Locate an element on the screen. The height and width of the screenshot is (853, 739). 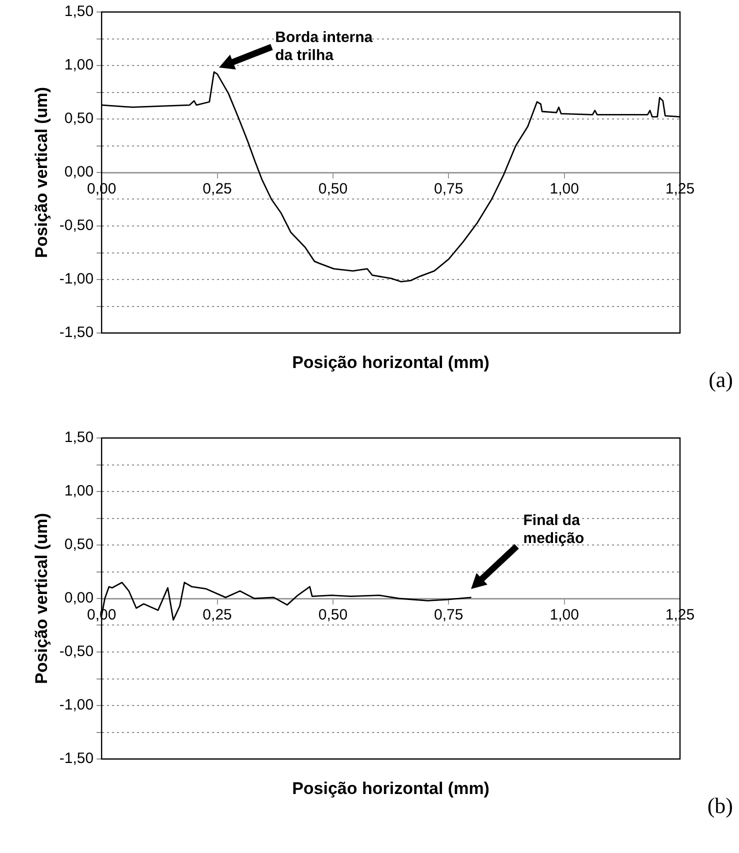
text: (b) is located at coordinates (720, 806).